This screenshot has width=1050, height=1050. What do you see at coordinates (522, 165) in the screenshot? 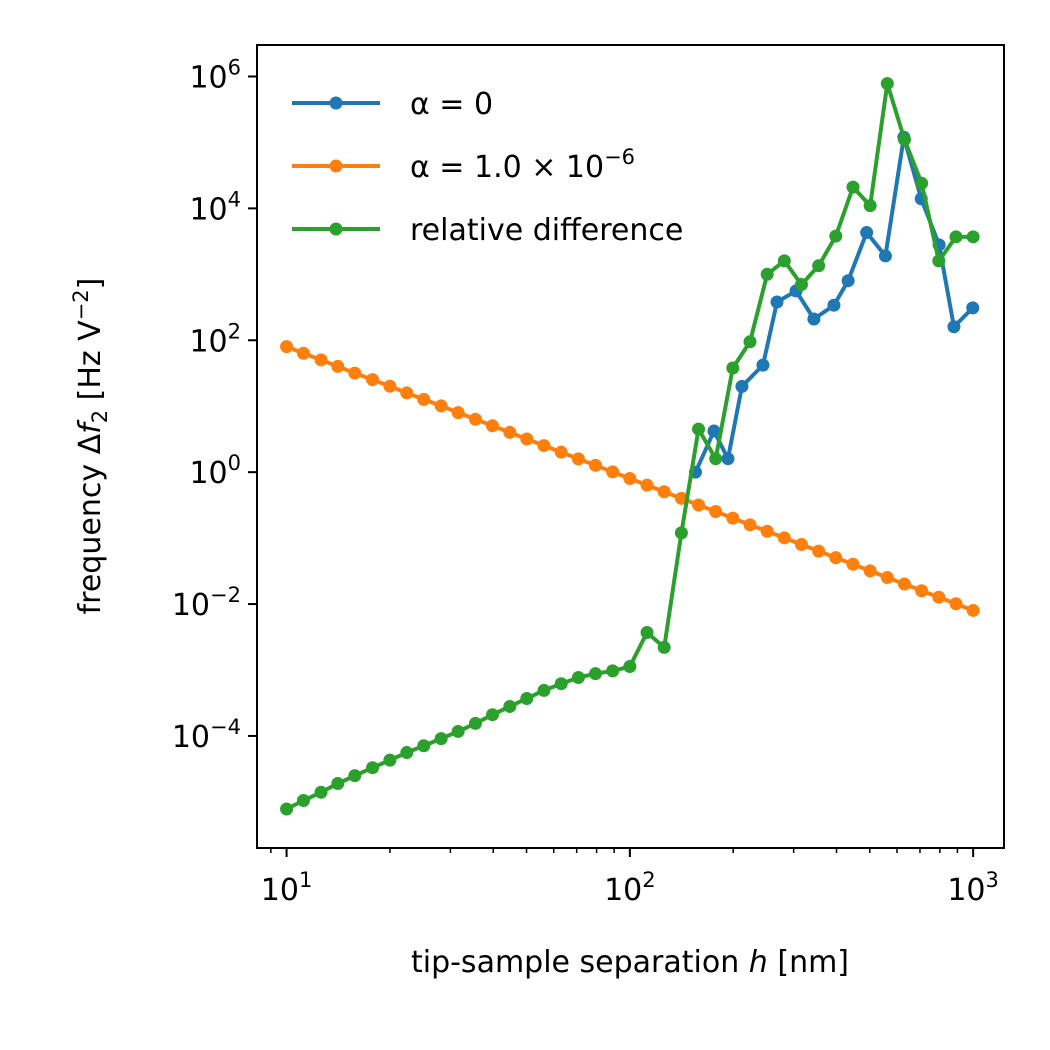
I see `legend-label-1: α = 1.0 × 10−6` at bounding box center [522, 165].